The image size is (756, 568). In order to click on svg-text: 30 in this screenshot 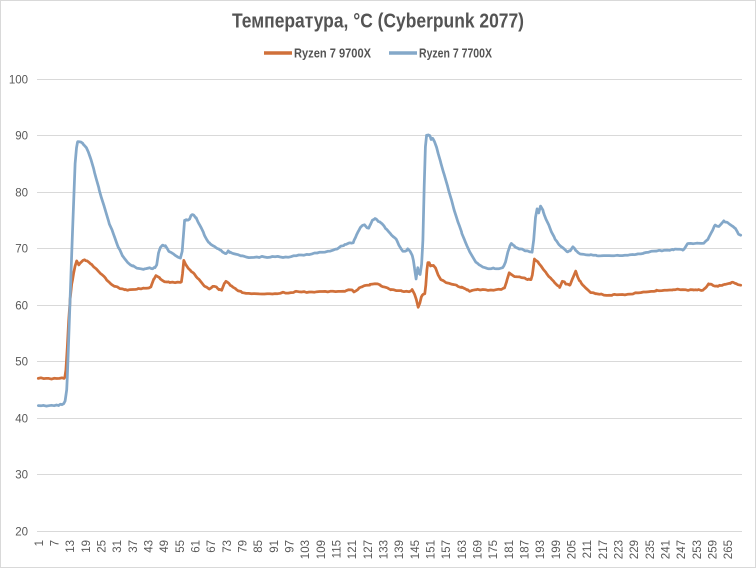, I will do `click(21, 476)`.